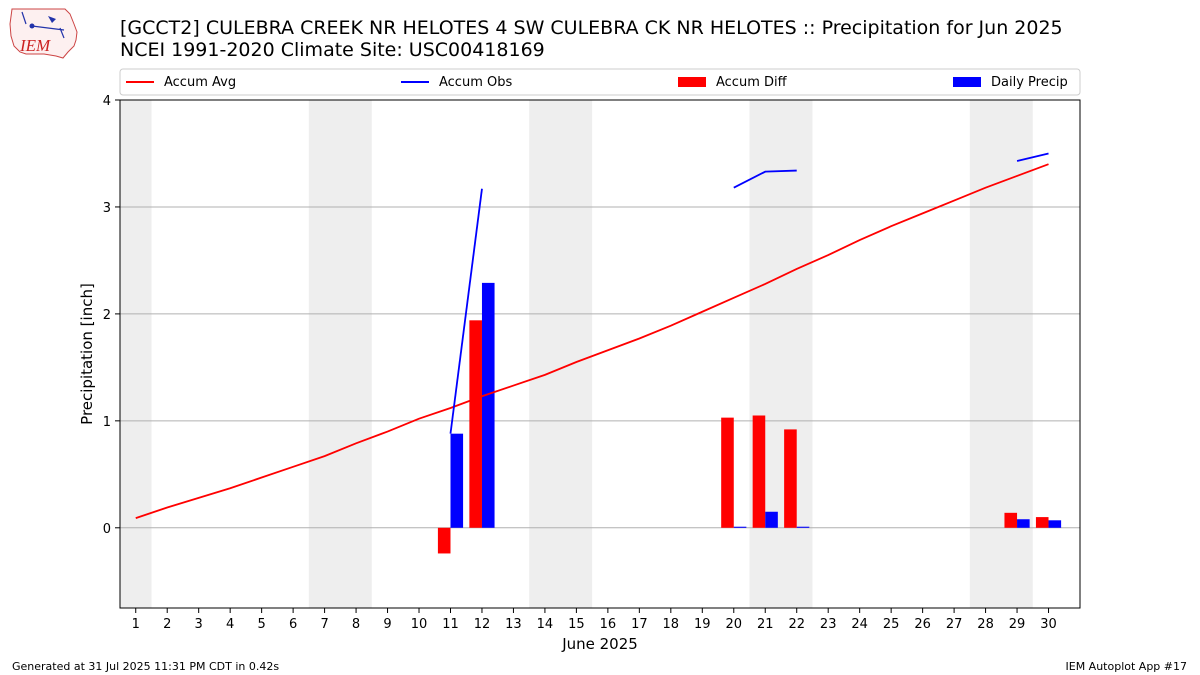  What do you see at coordinates (608, 624) in the screenshot?
I see `x-tick-label: 16` at bounding box center [608, 624].